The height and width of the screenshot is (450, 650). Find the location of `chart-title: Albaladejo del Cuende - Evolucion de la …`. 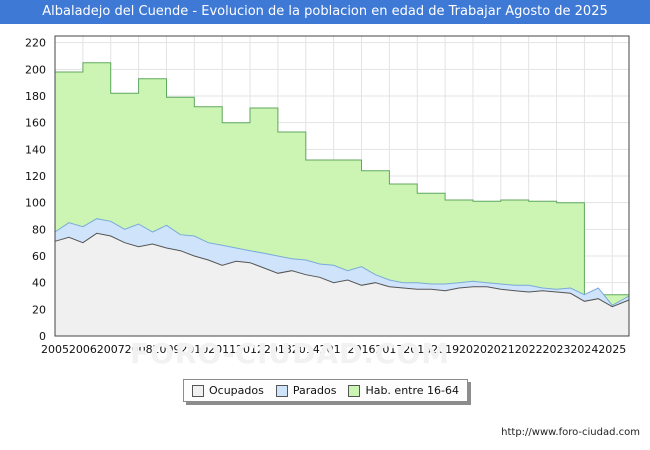

chart-title: Albaladejo del Cuende - Evolucion de la … is located at coordinates (325, 12).